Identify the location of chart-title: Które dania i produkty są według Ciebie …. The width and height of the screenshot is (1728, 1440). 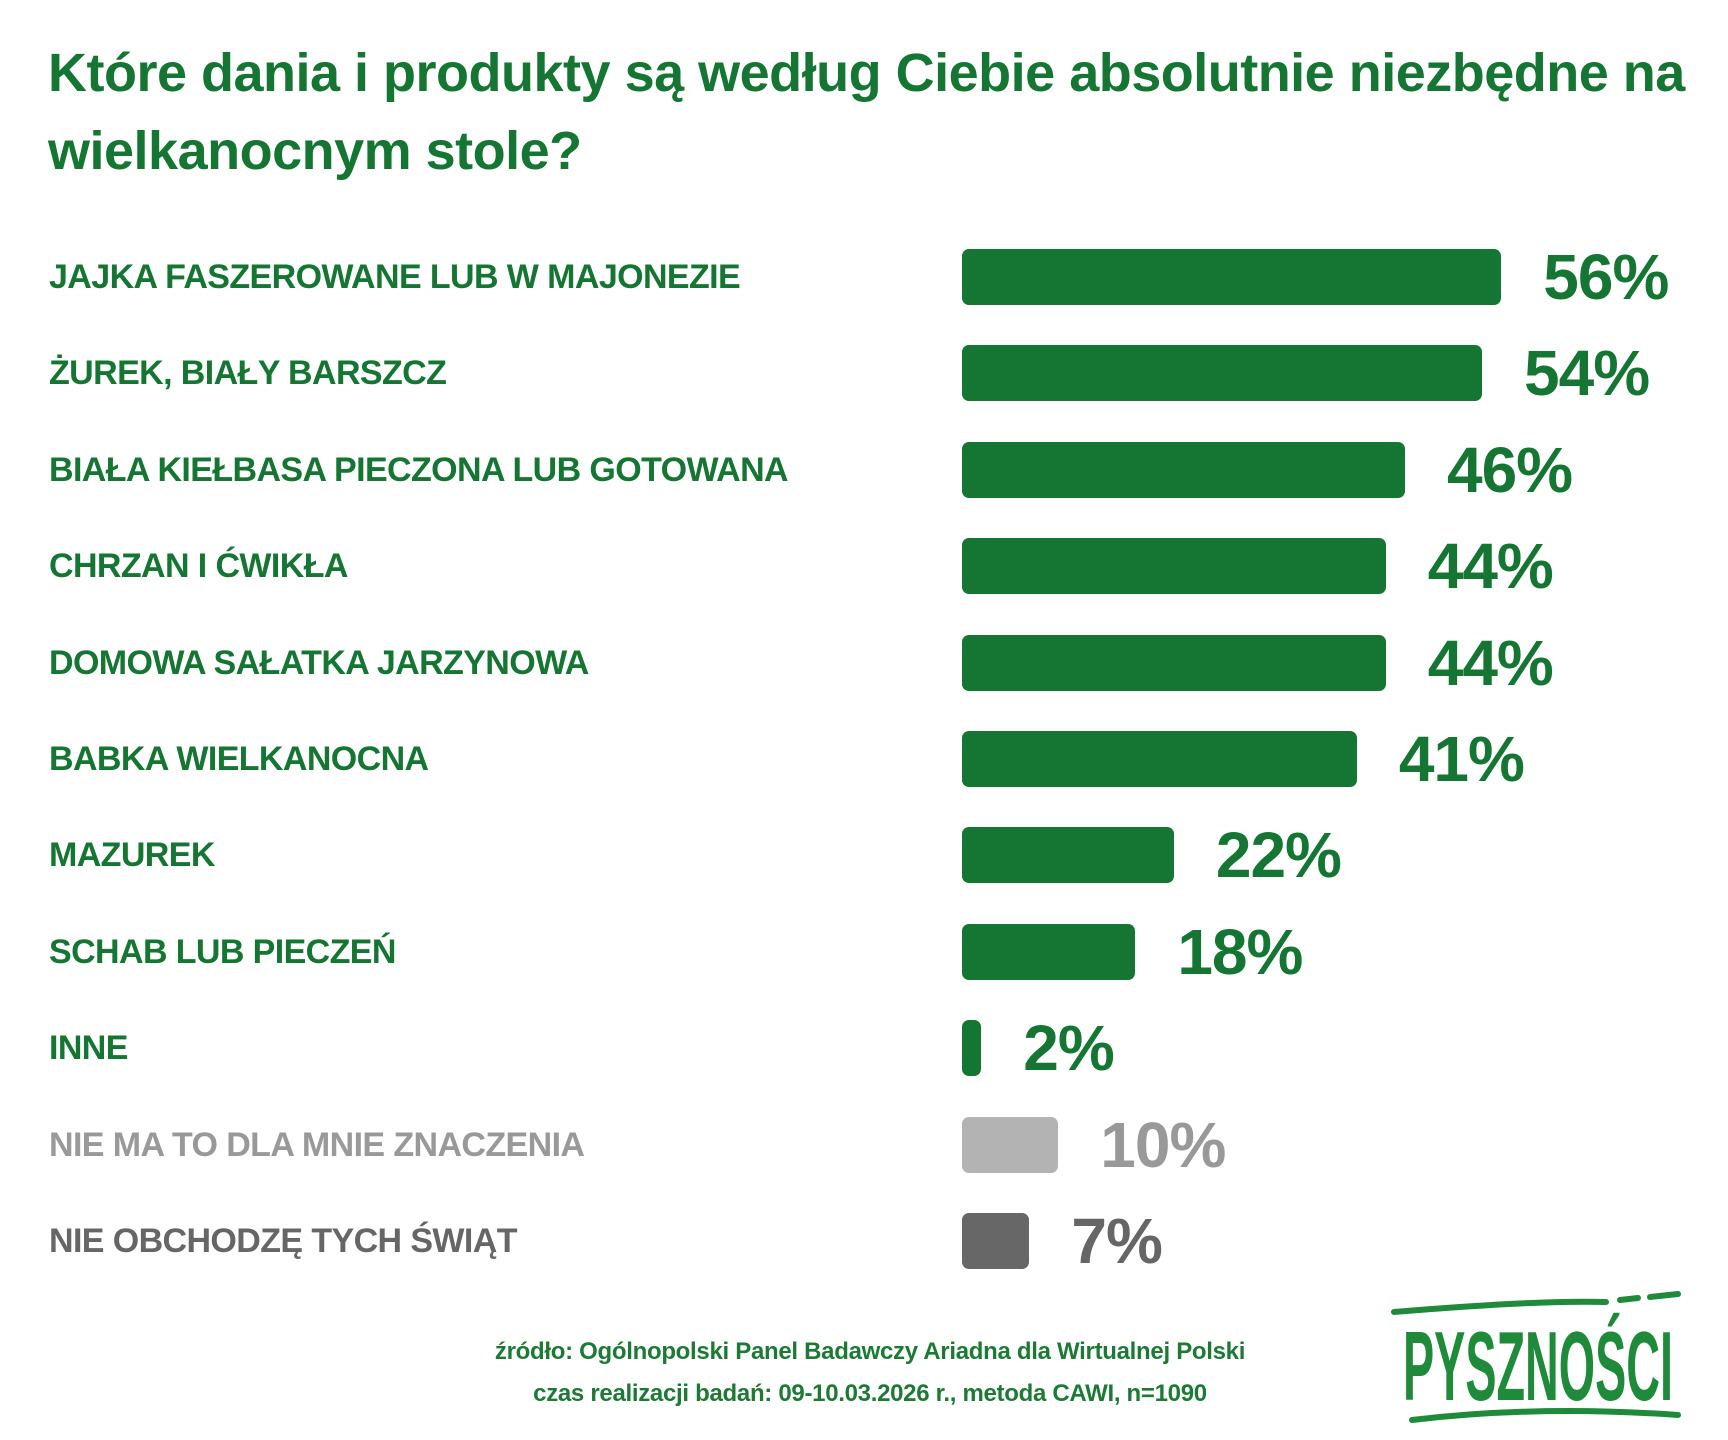
(866, 112).